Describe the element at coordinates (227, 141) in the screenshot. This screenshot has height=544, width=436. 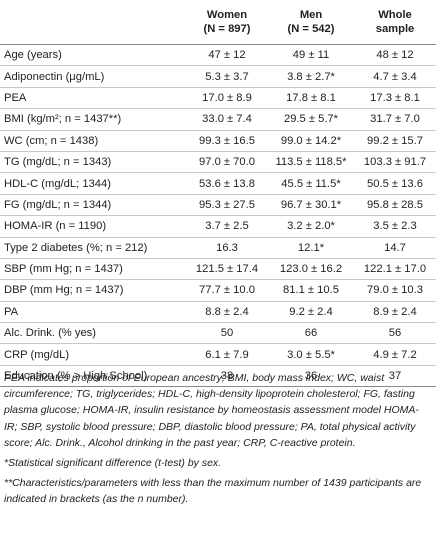
I see `cell-women: 99.3 ± 16.5` at that location.